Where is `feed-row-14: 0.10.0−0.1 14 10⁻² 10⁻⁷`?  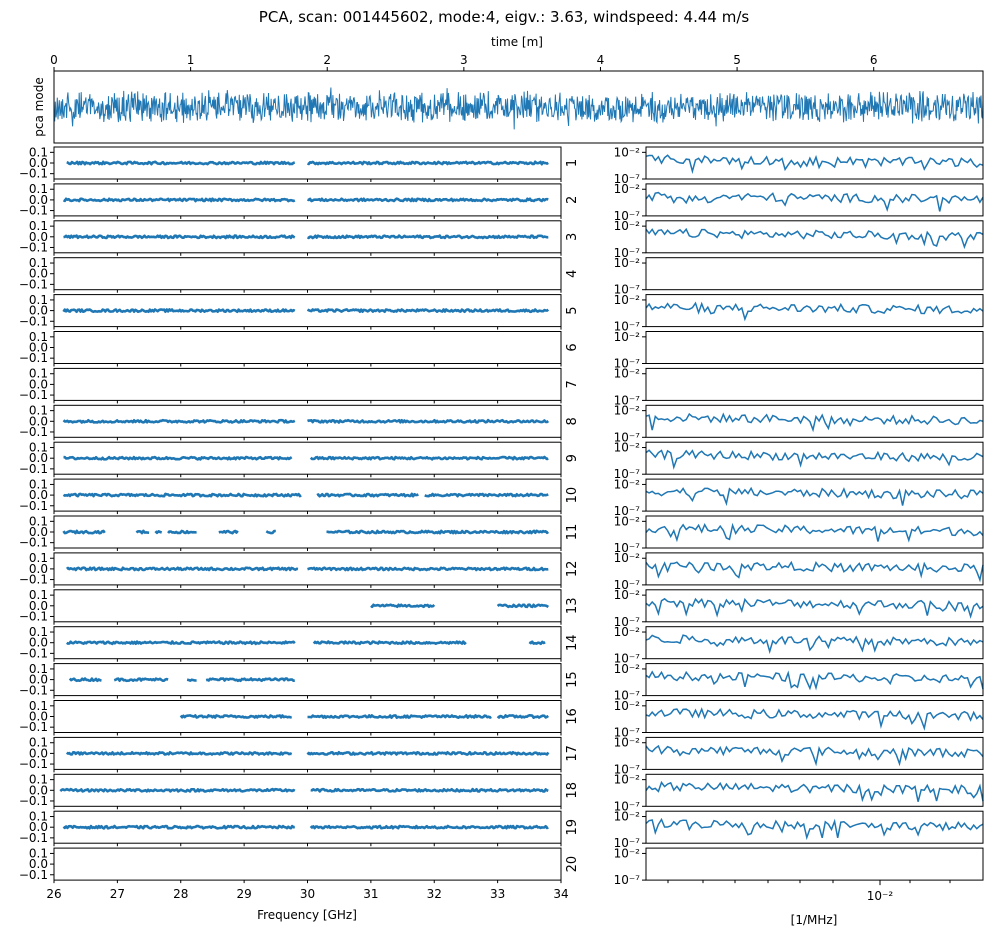
feed-row-14: 0.10.0−0.1 14 10⁻² 10⁻⁷ is located at coordinates (501, 645).